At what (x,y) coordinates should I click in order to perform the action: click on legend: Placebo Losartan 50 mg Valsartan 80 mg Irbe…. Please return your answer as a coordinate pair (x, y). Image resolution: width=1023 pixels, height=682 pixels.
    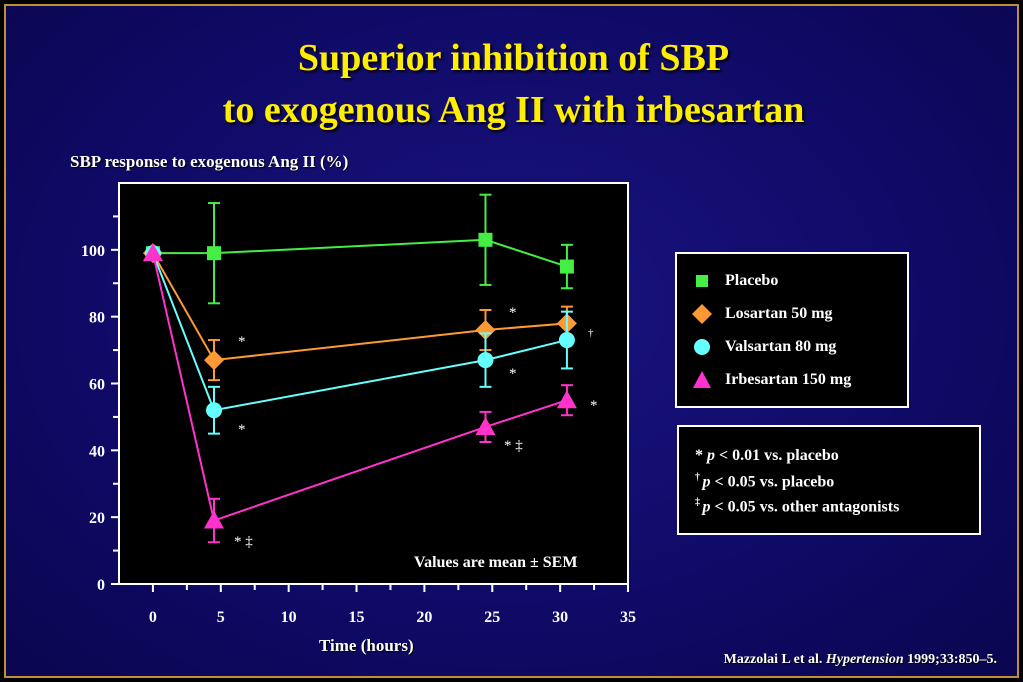
    Looking at the image, I should click on (792, 330).